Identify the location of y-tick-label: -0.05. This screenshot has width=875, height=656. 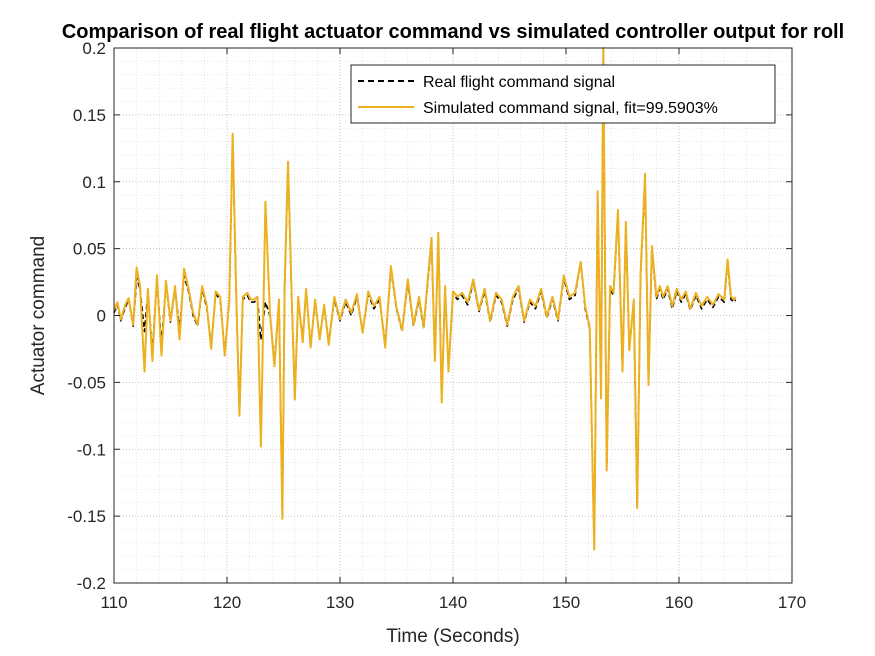
(86, 382).